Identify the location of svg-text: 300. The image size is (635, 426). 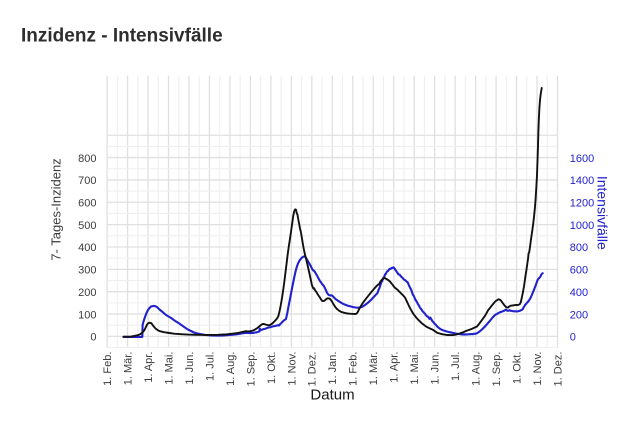
(87, 271).